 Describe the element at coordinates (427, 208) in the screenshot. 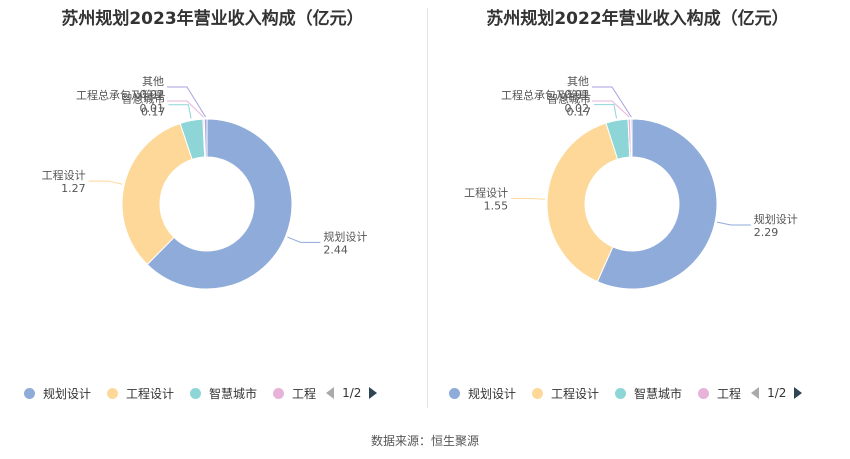

I see `panel-divider` at that location.